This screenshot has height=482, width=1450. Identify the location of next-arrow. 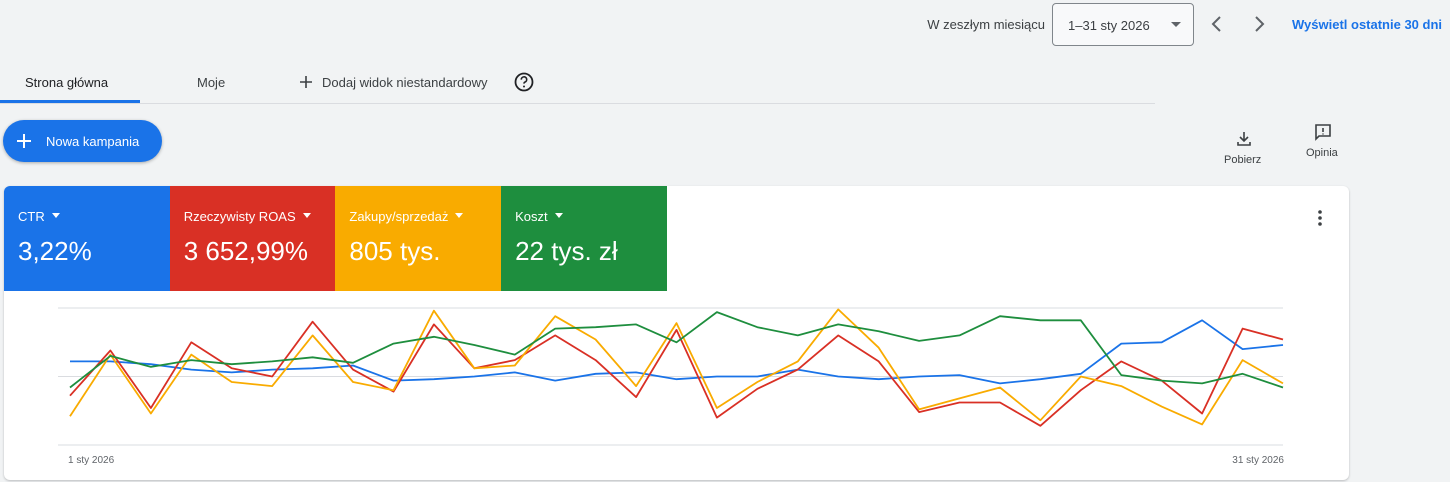
(1260, 24).